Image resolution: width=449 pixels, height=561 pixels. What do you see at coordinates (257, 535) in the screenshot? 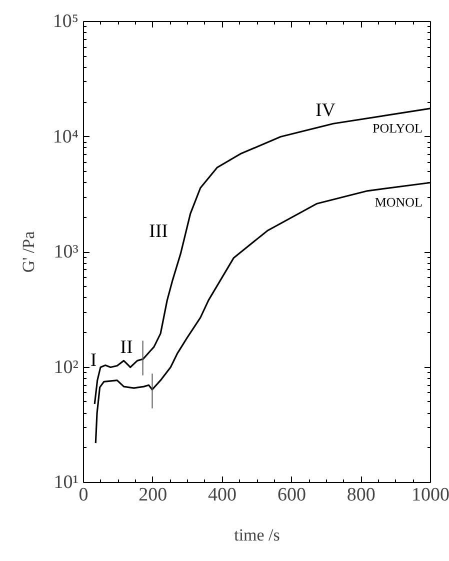
I see `x-axis-title: time /s` at bounding box center [257, 535].